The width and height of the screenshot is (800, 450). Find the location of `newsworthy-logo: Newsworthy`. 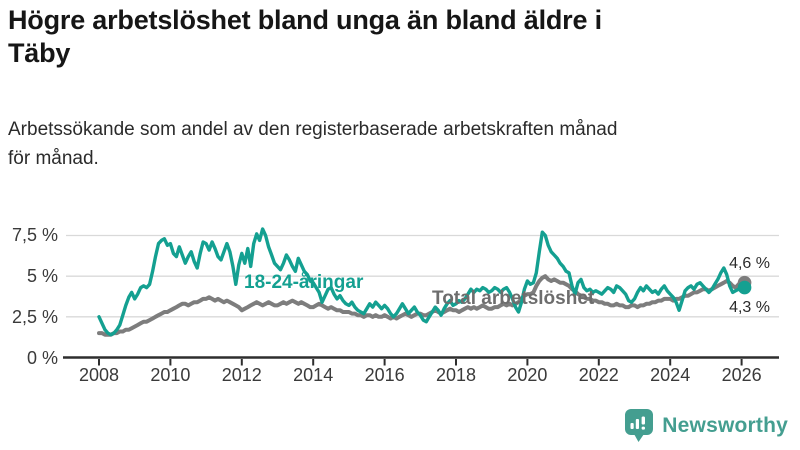

newsworthy-logo: Newsworthy is located at coordinates (706, 425).